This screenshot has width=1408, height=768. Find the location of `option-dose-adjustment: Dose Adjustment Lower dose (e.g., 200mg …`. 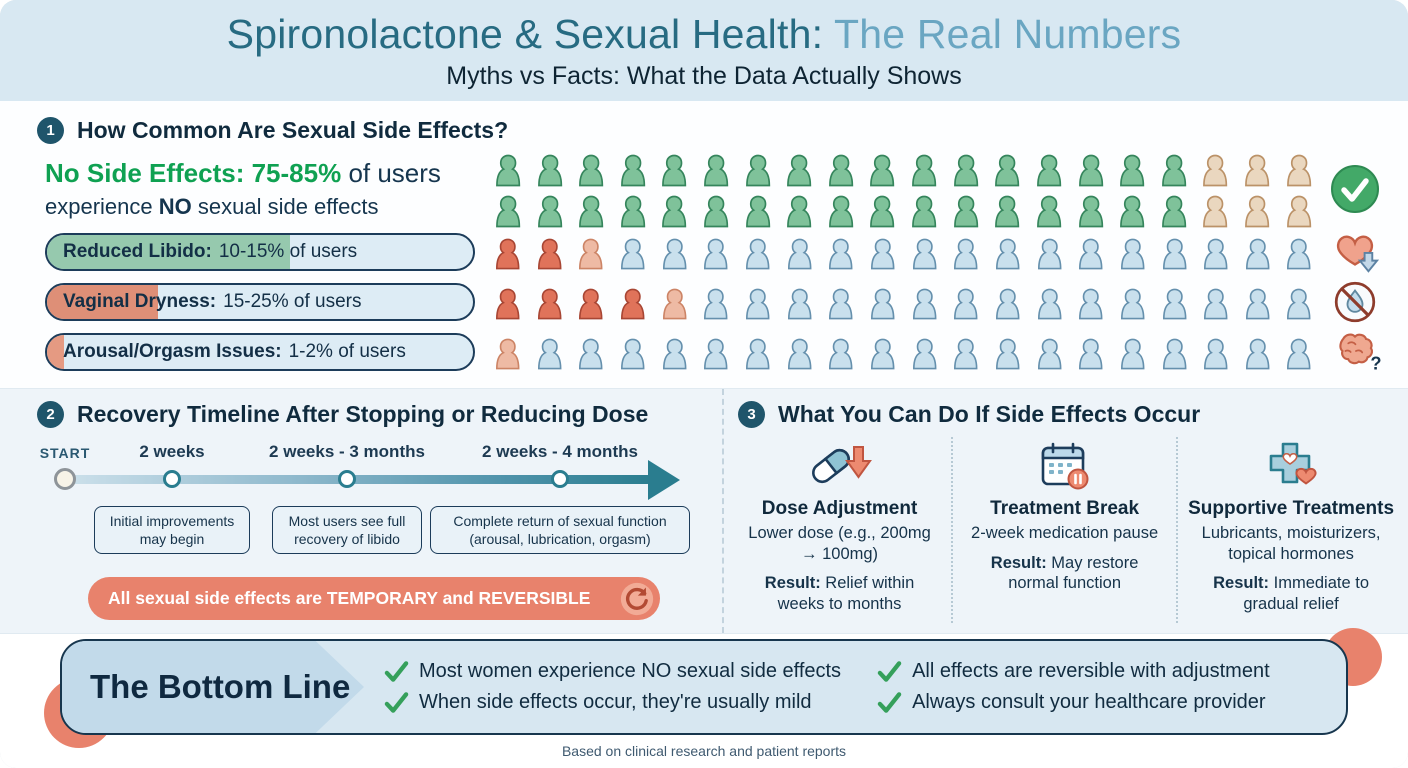

option-dose-adjustment: Dose Adjustment Lower dose (e.g., 200mg … is located at coordinates (839, 530).